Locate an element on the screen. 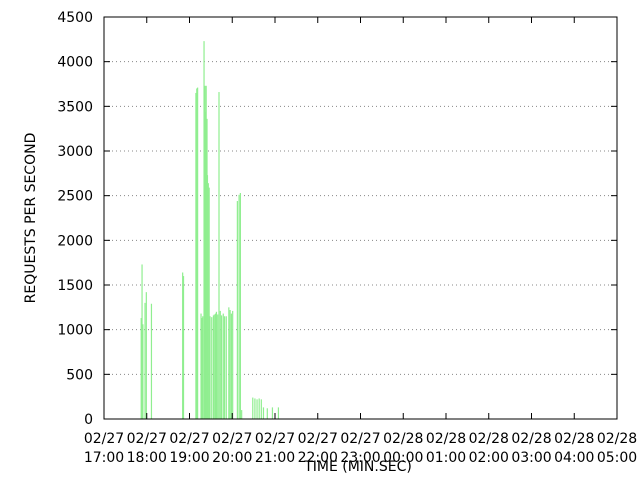  y-tick-label: 1500 is located at coordinates (75, 286).